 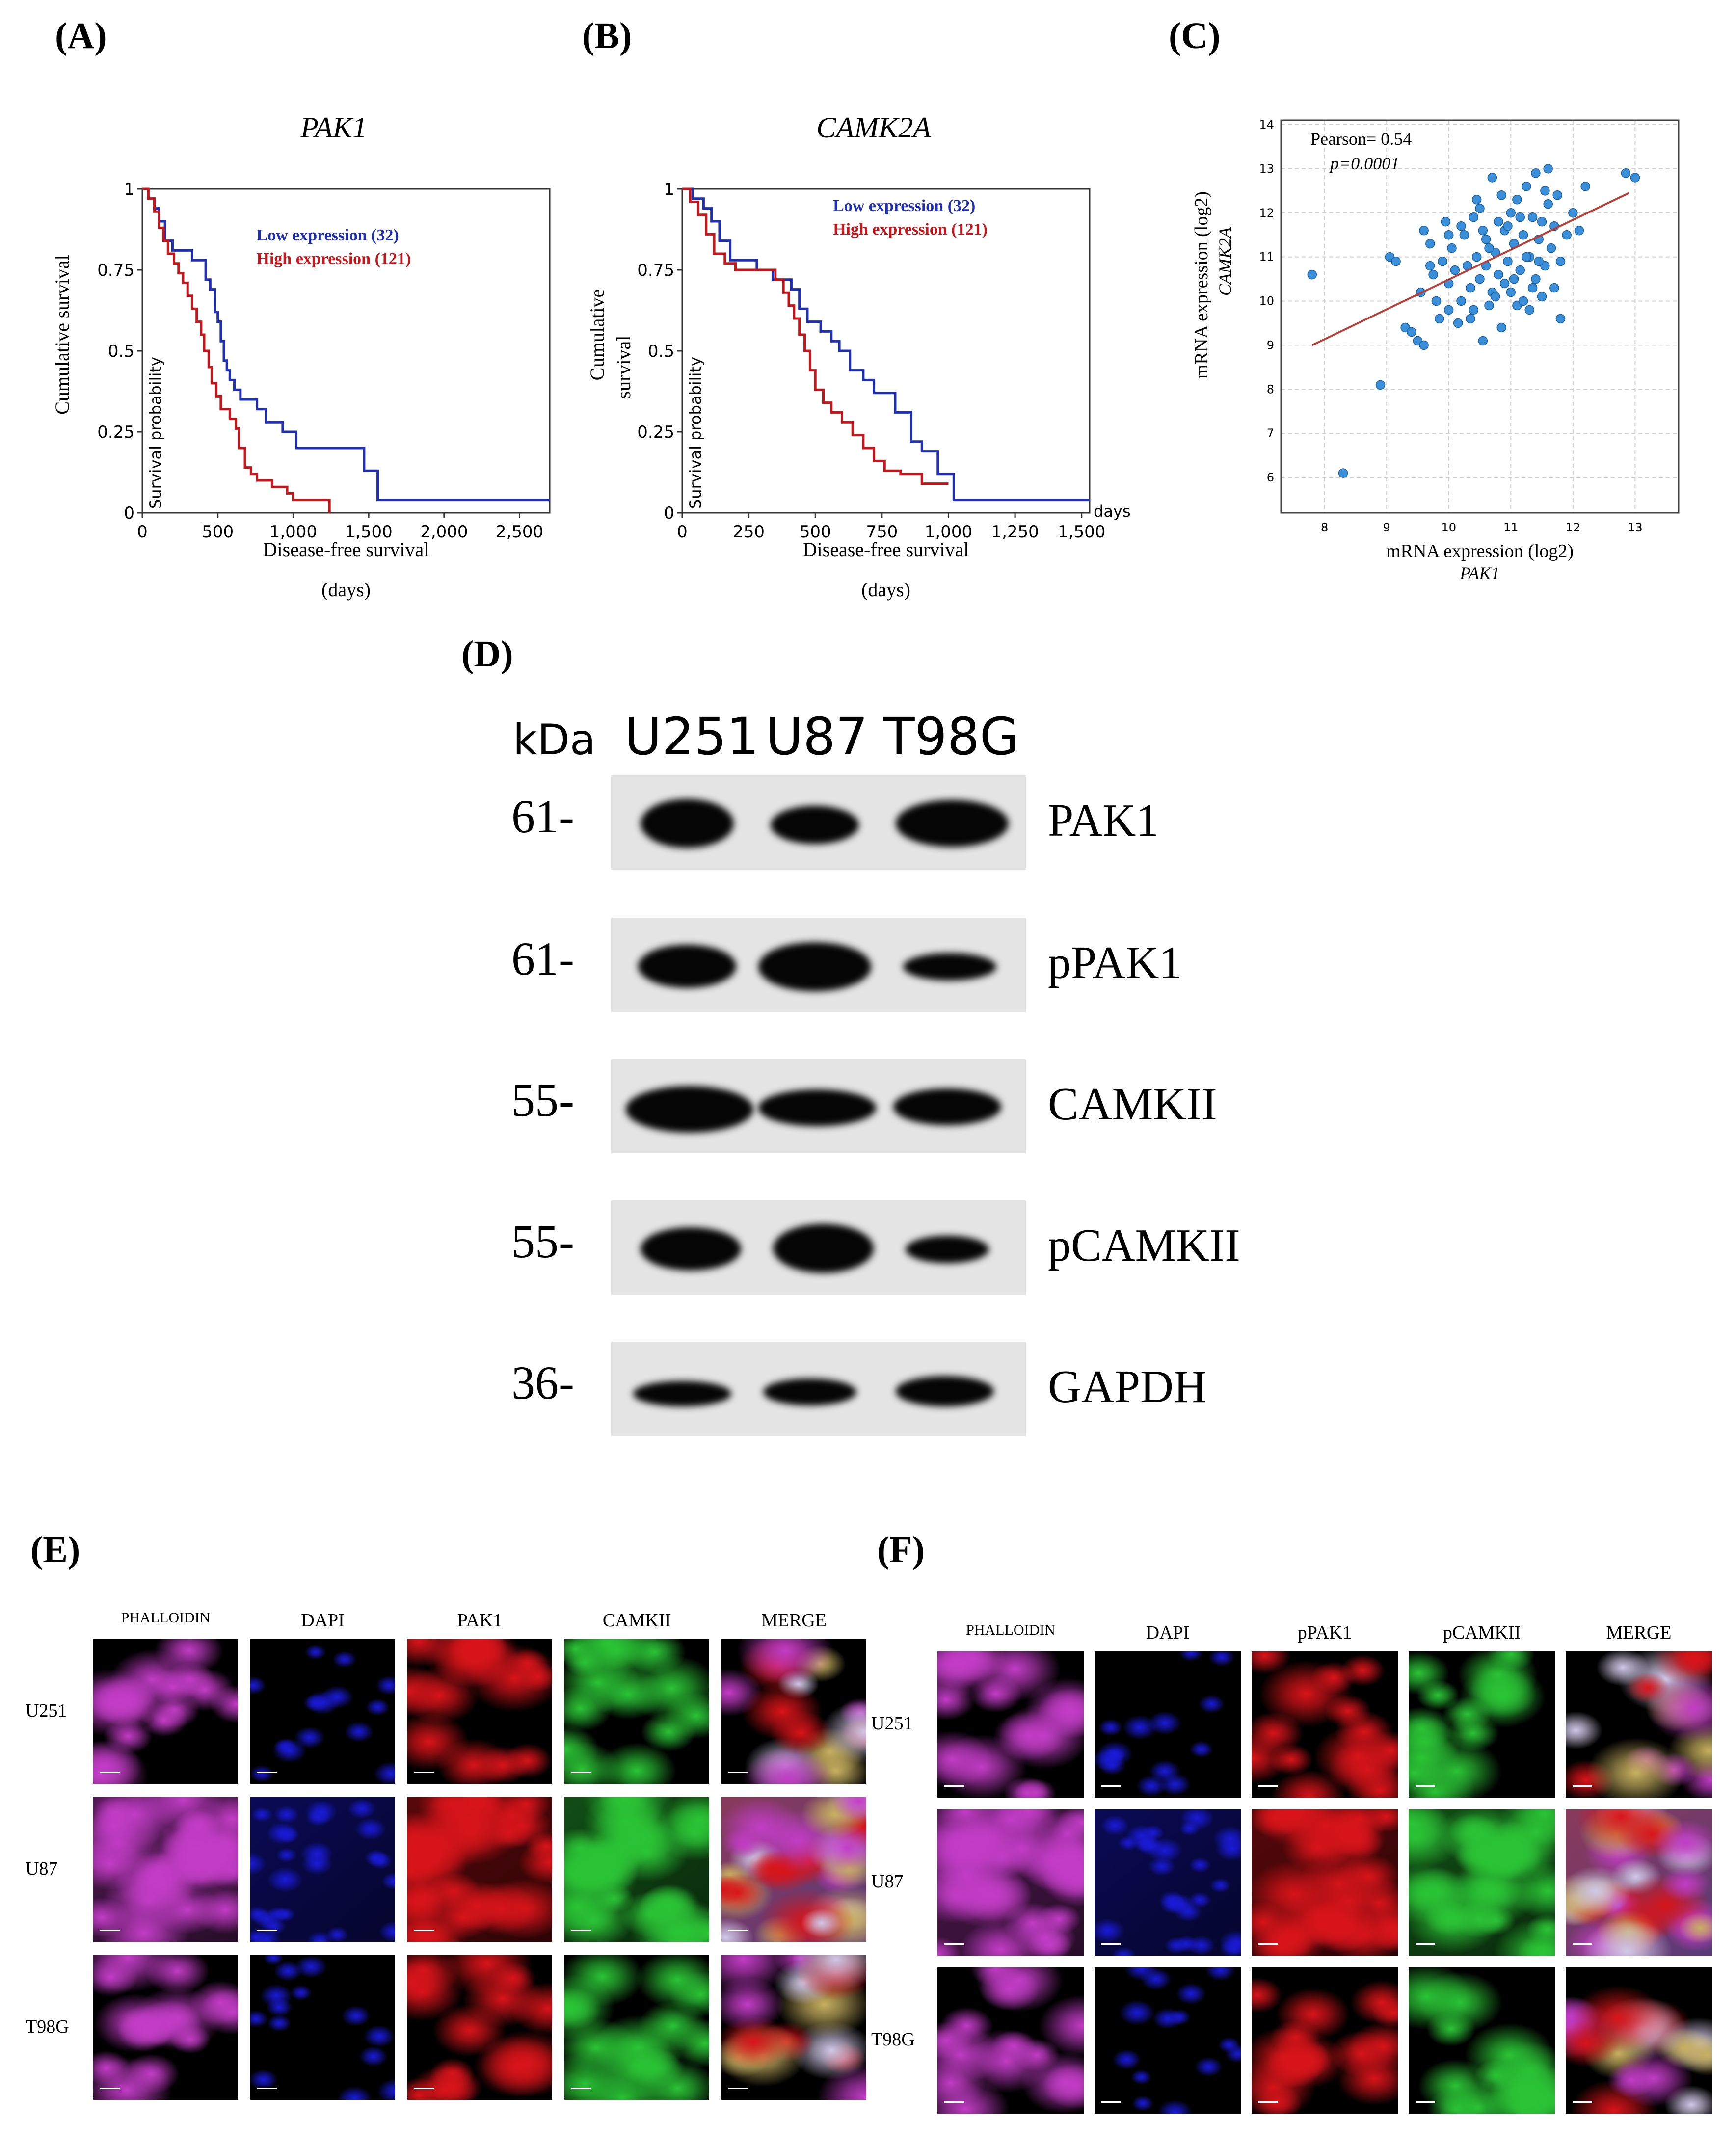 I want to click on chart-title: CAMK2A, so click(x=873, y=127).